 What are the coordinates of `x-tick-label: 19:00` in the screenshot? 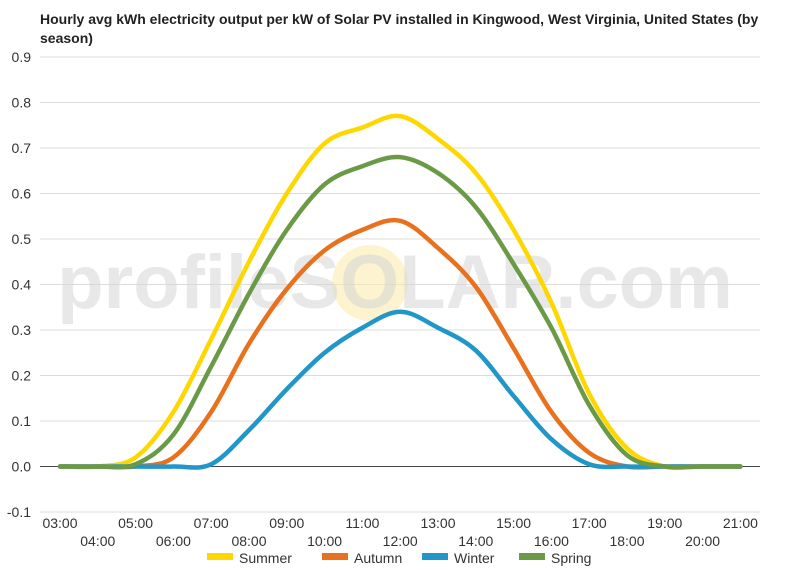 It's located at (664, 523).